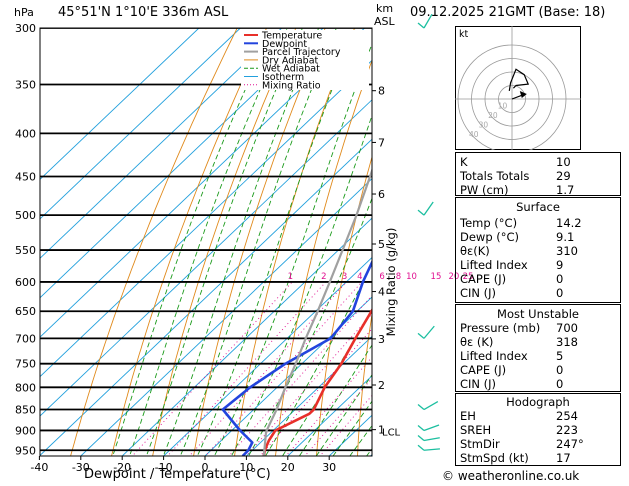  What do you see at coordinates (464, 34) in the screenshot?
I see `hodograph-kt-label: kt` at bounding box center [464, 34].